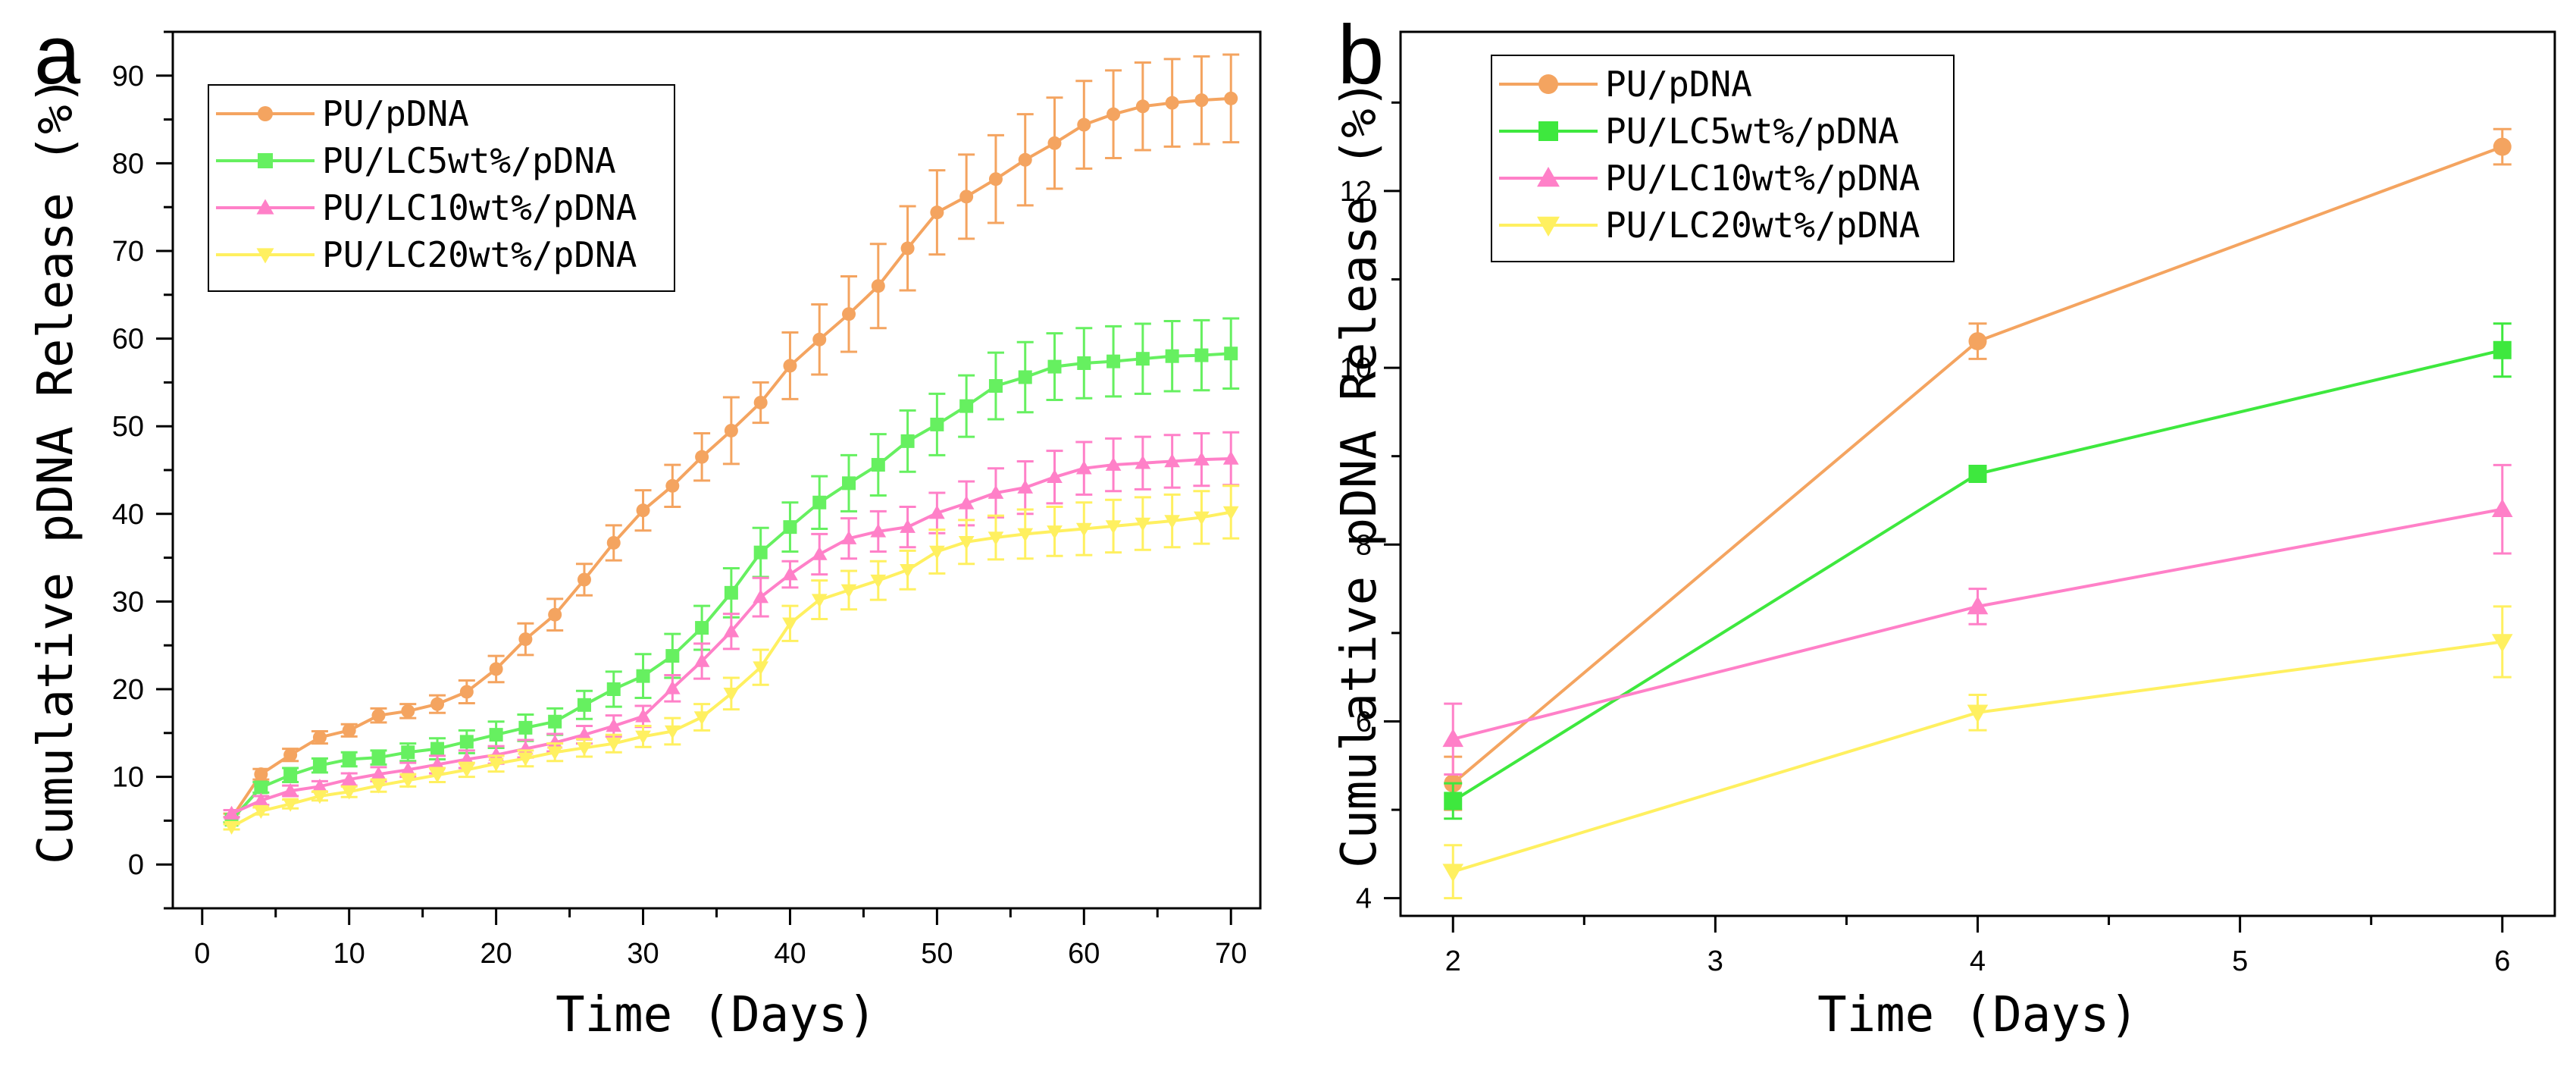  Describe the element at coordinates (1453, 961) in the screenshot. I see `x-tick-label-b: 2` at that location.